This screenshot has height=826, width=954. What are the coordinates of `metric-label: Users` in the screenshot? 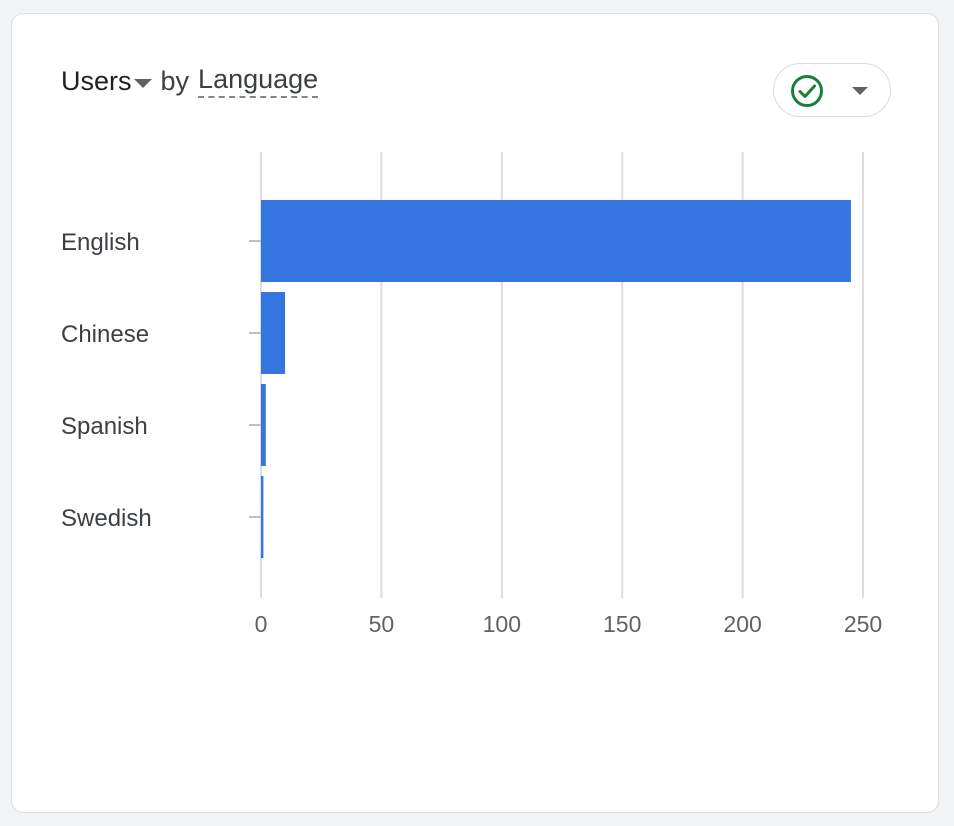 It's located at (96, 80).